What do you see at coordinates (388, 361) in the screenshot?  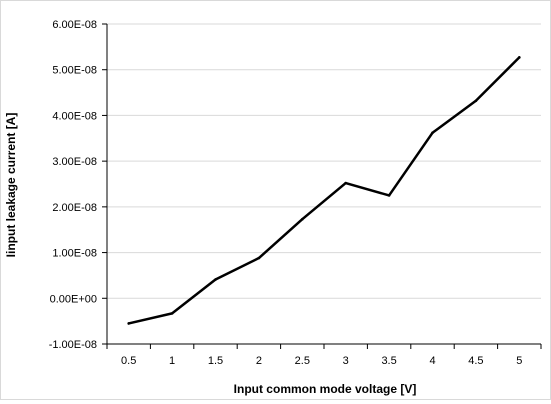 I see `x-tick-label: 3.5` at bounding box center [388, 361].